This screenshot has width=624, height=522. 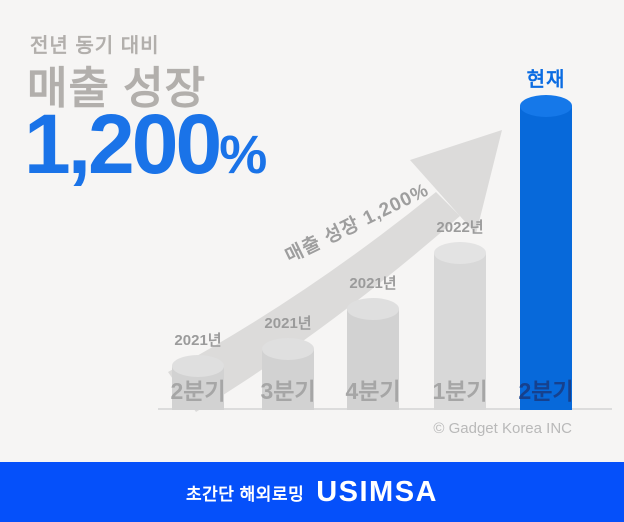 I want to click on chart-bar: 2021년 2분기, so click(x=198, y=371).